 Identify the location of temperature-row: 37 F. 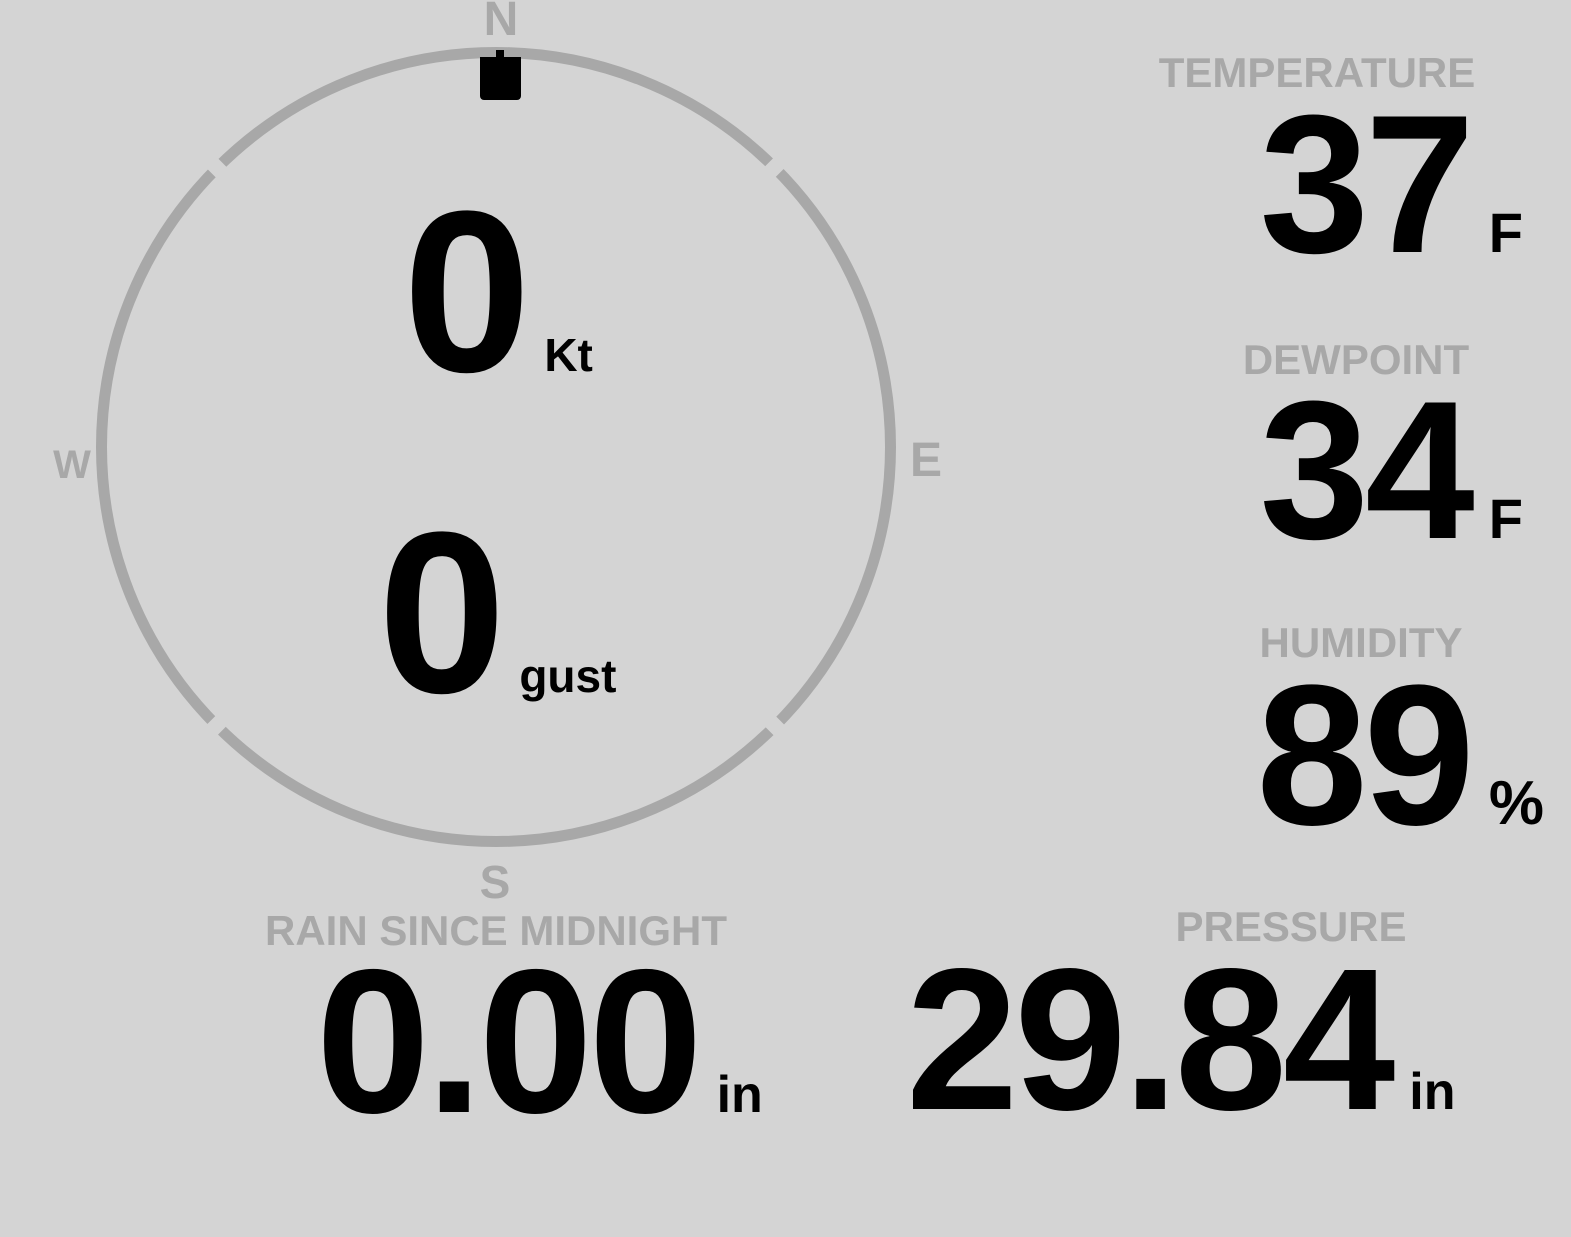
(1391, 184).